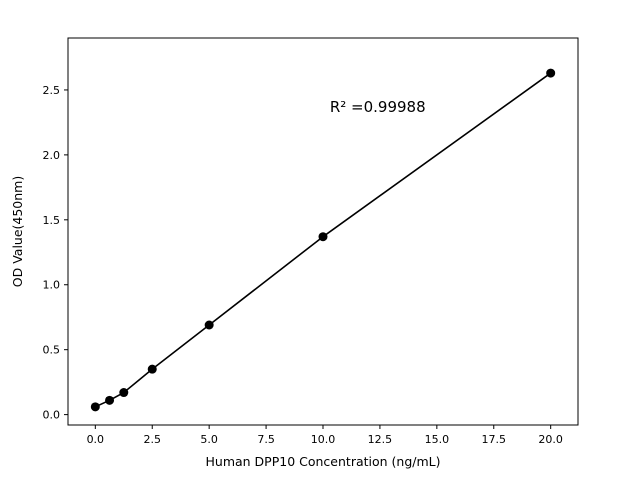  Describe the element at coordinates (323, 439) in the screenshot. I see `x-tick-label: 10.0` at that location.